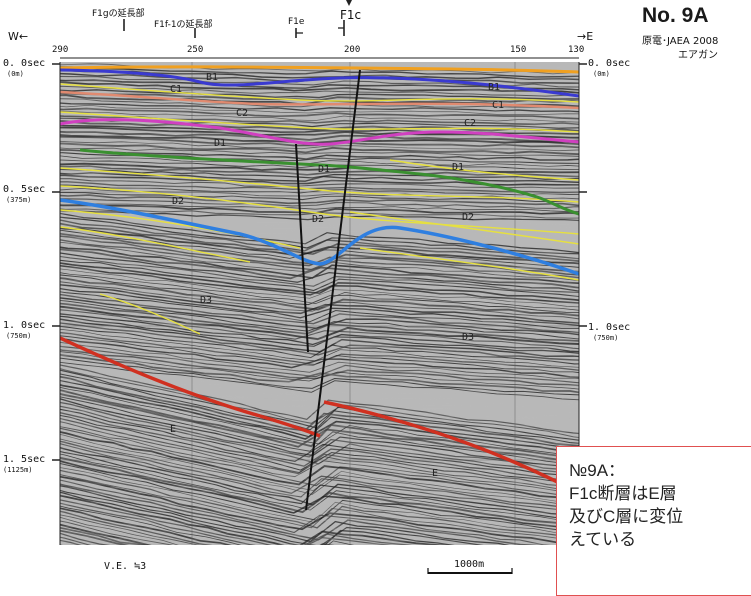 This screenshot has height=596, width=751. What do you see at coordinates (698, 55) in the screenshot?
I see `method-label: エアガン` at bounding box center [698, 55].